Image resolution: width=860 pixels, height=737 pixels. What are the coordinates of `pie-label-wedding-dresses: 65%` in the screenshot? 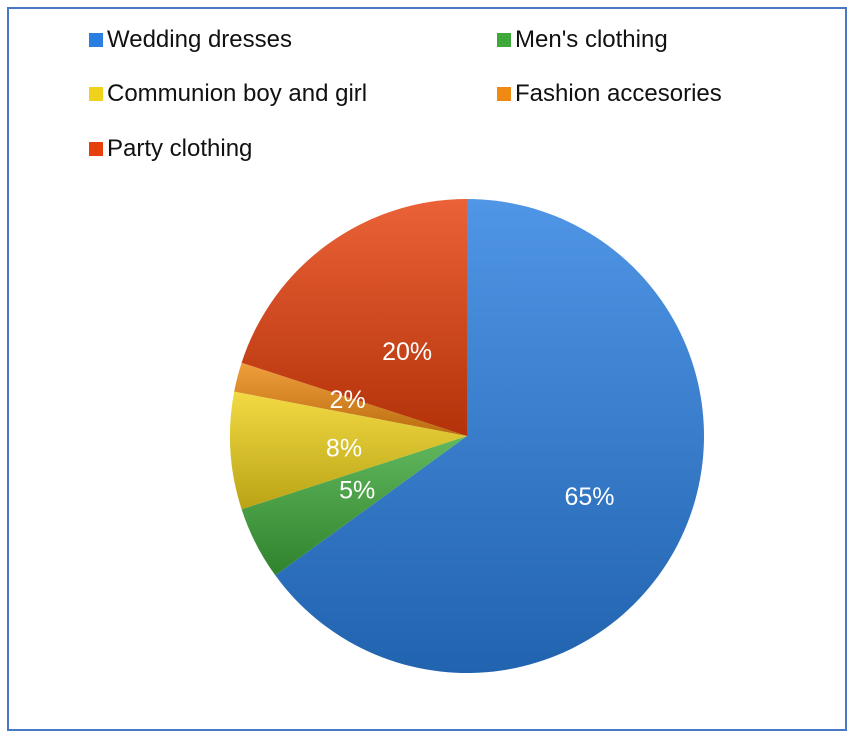 It's located at (589, 497).